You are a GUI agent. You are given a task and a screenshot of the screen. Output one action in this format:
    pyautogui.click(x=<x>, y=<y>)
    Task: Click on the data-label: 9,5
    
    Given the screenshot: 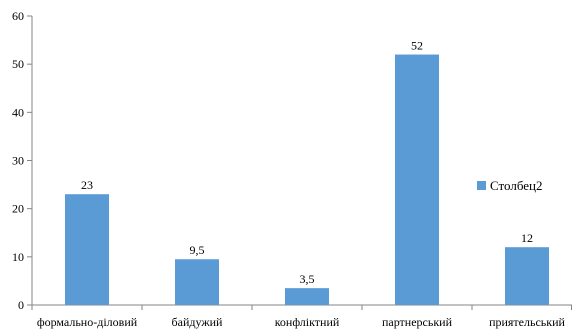 What is the action you would take?
    pyautogui.click(x=197, y=250)
    